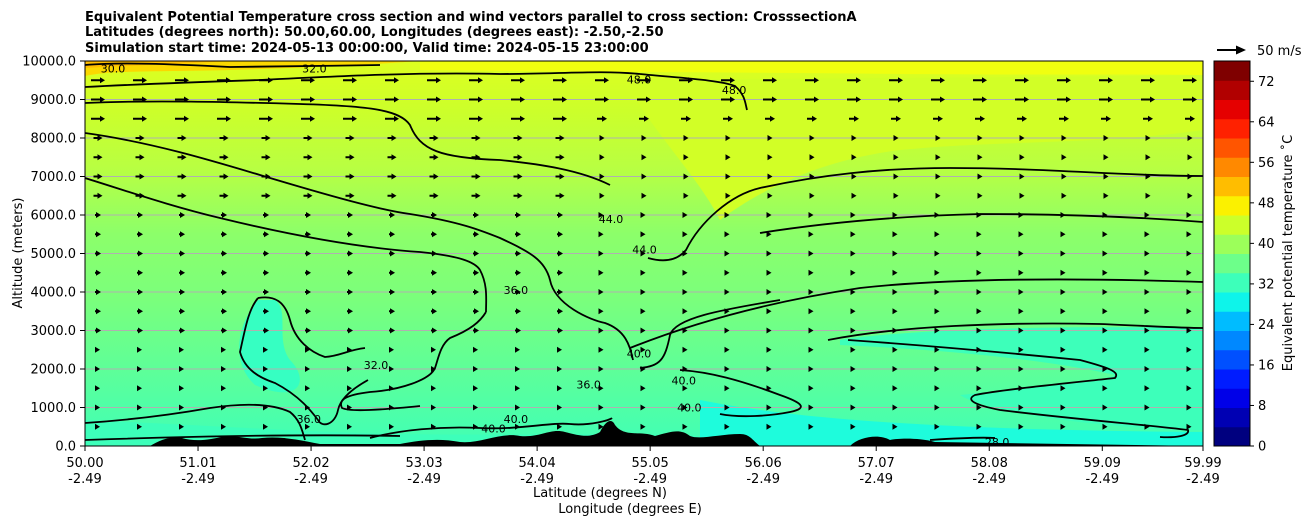  Describe the element at coordinates (18, 253) in the screenshot. I see `y-axis-label: Altitude (meters)` at that location.